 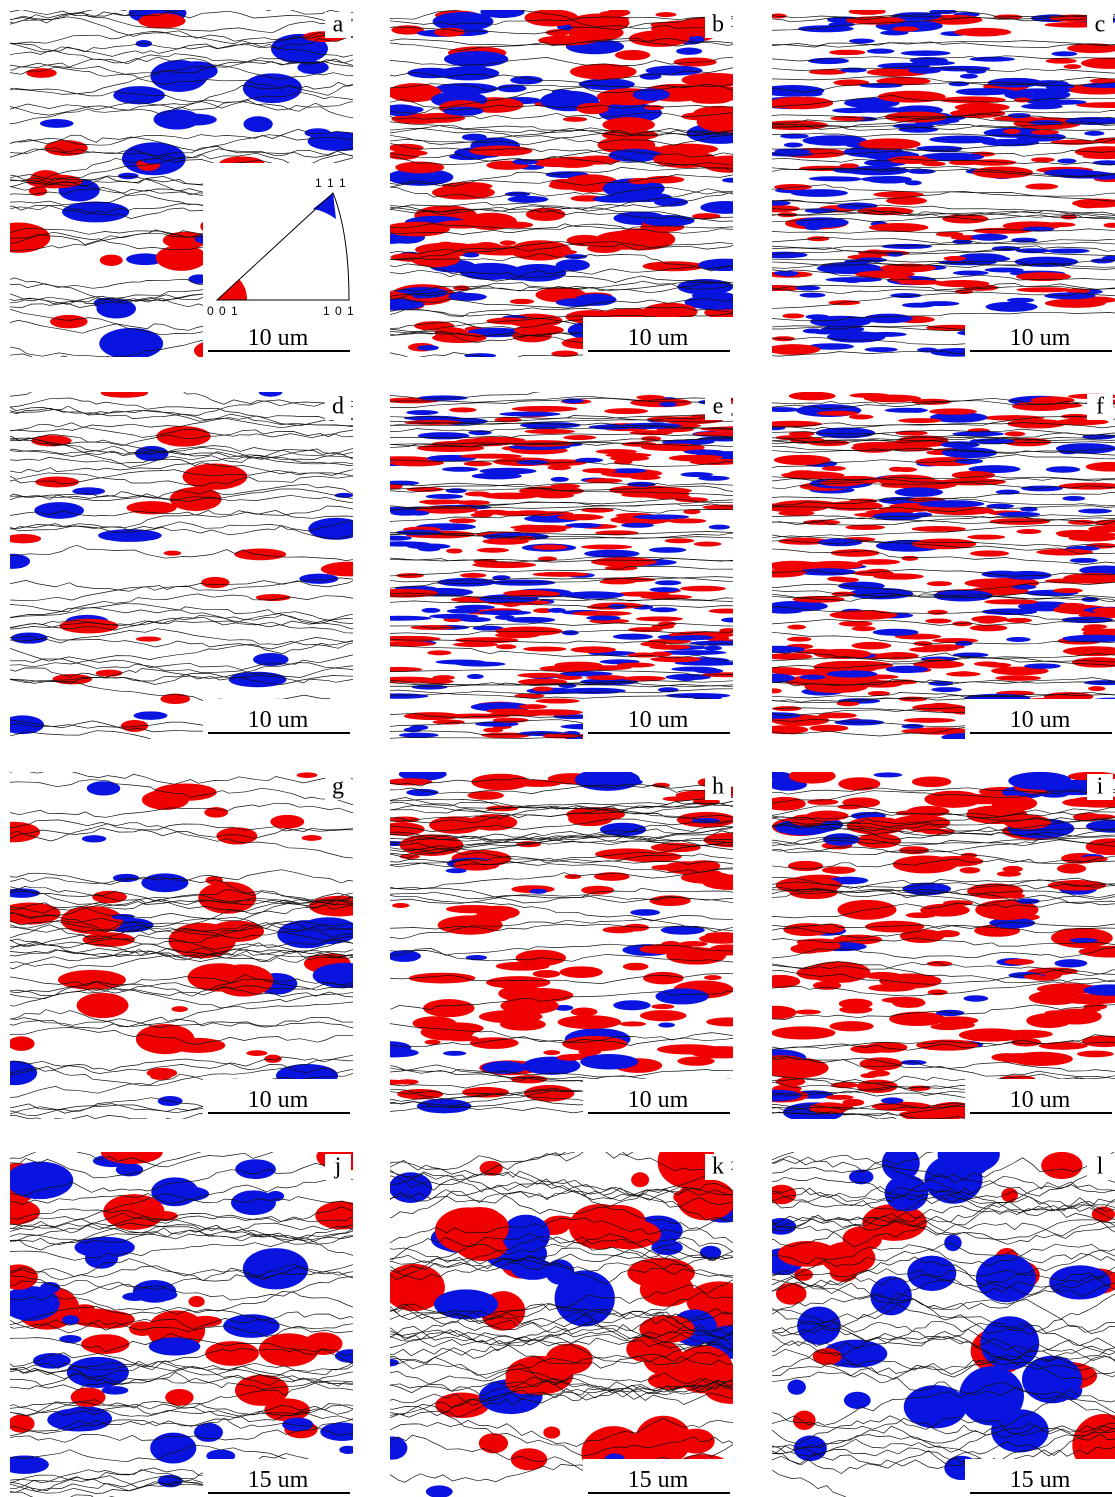 What do you see at coordinates (718, 25) in the screenshot?
I see `panel-label: b` at bounding box center [718, 25].